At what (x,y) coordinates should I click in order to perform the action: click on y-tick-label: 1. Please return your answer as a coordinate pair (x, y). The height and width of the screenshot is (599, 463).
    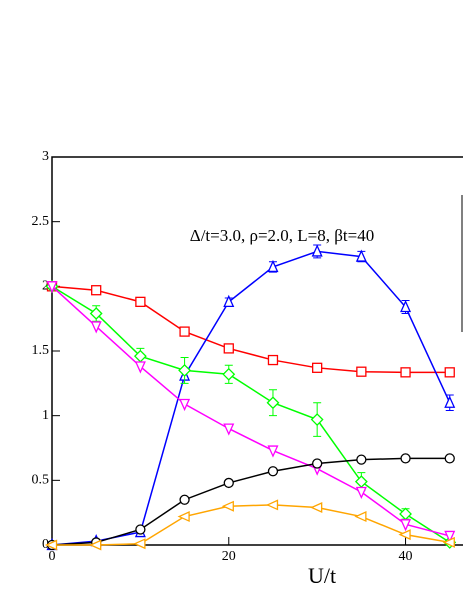
    Looking at the image, I should click on (45, 415).